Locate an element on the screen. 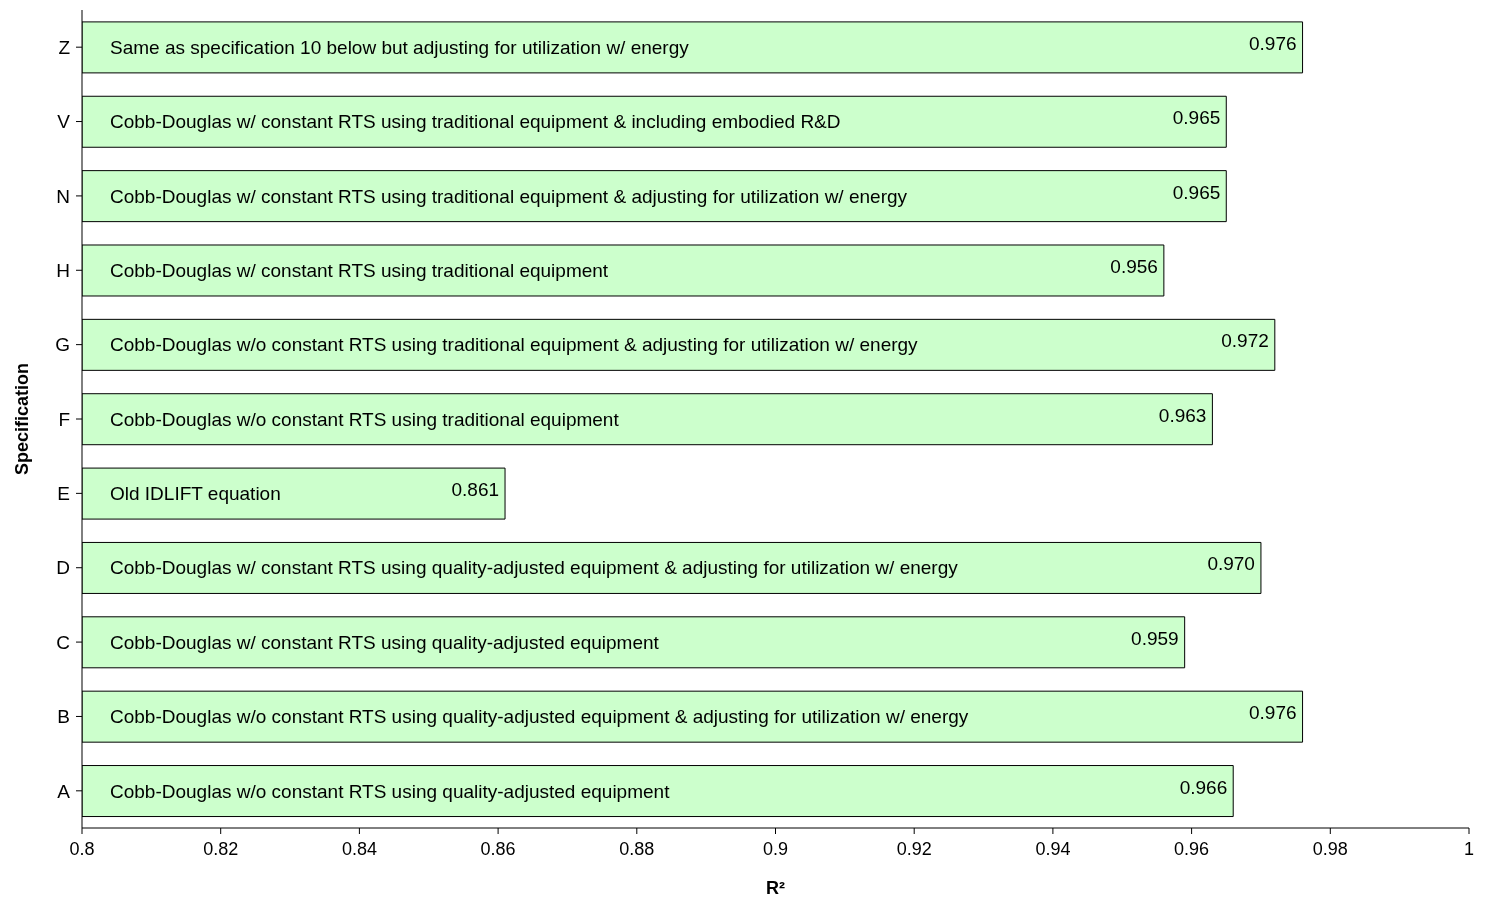 Image resolution: width=1489 pixels, height=917 pixels. y-tick-label: N is located at coordinates (63, 196).